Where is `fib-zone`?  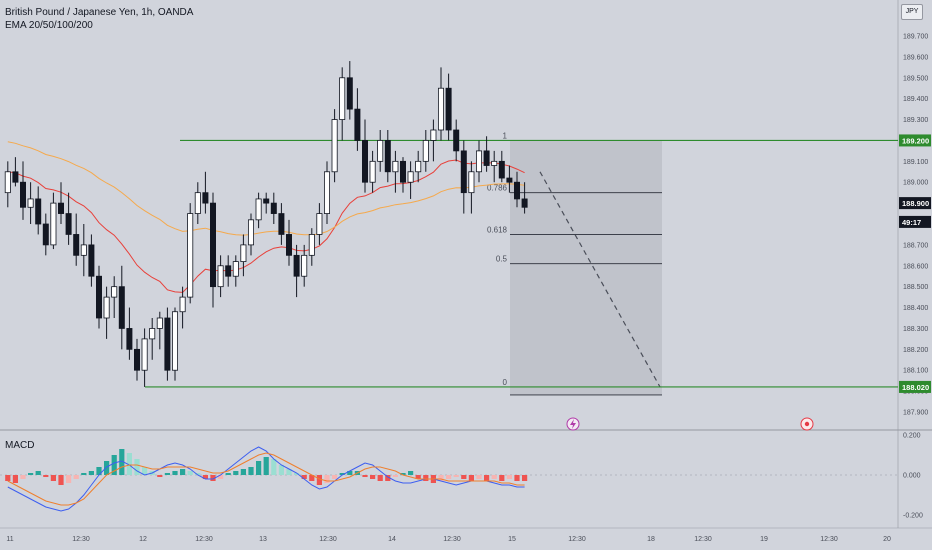
fib-zone is located at coordinates (586, 267).